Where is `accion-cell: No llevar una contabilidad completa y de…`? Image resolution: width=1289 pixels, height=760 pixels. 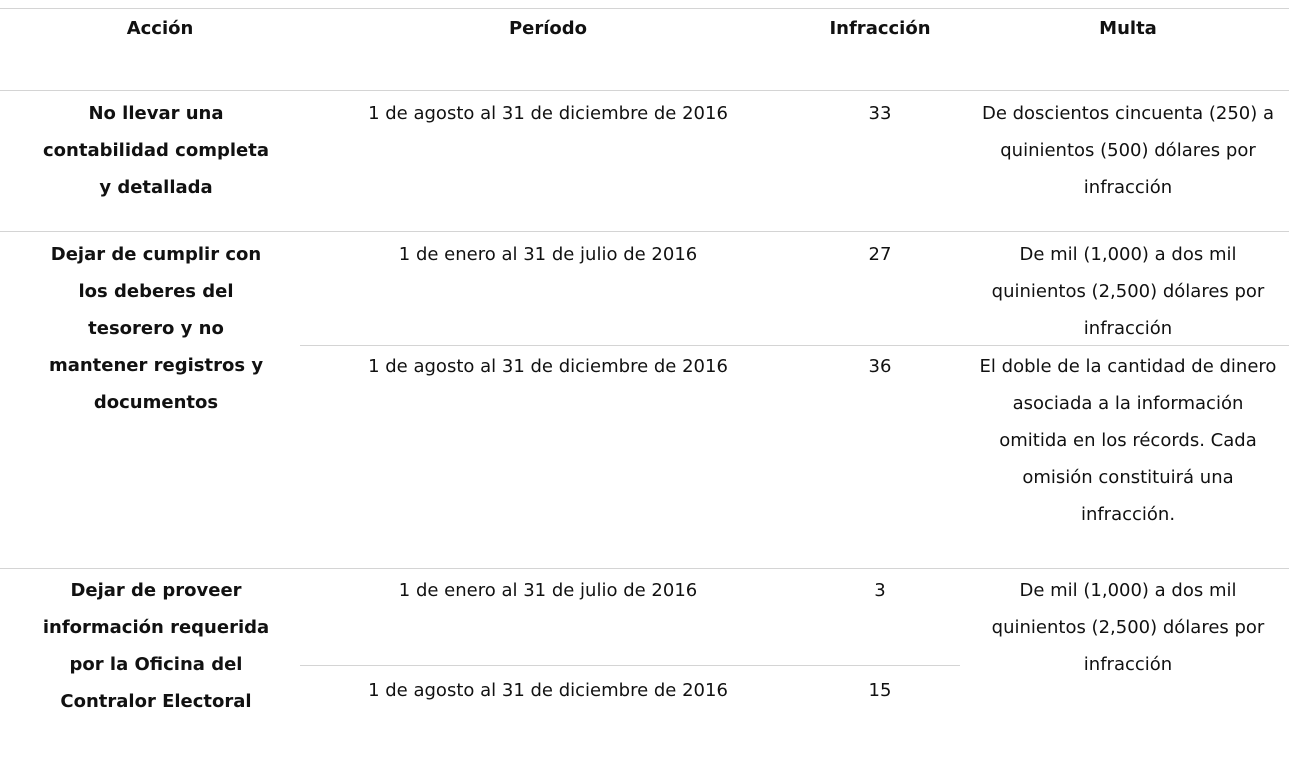
accion-cell: No llevar una contabilidad completa y de… is located at coordinates (156, 150).